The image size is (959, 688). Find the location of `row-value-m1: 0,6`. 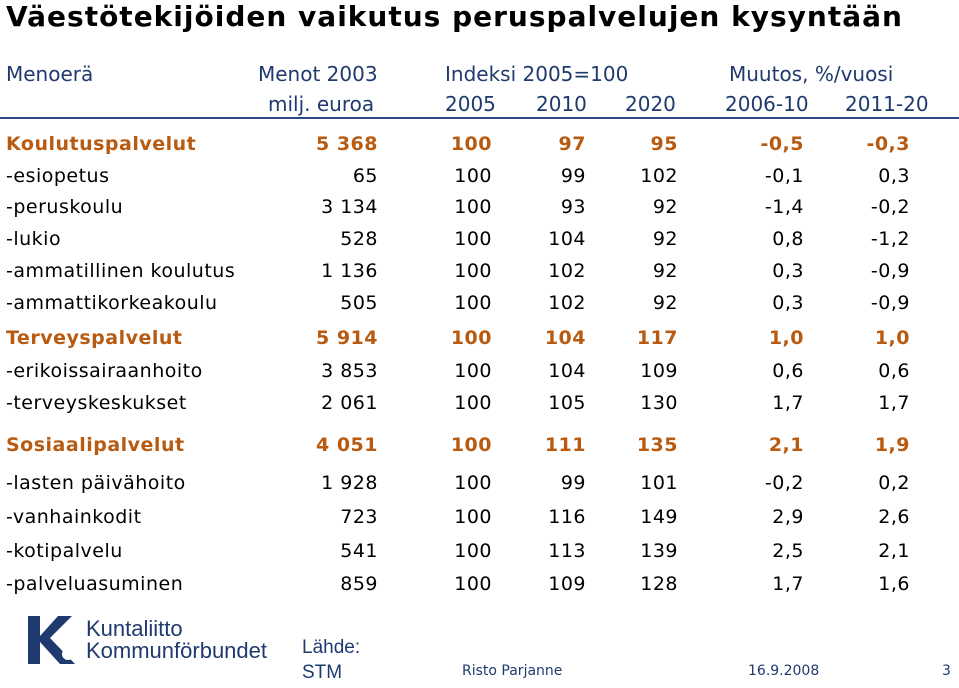

row-value-m1: 0,6 is located at coordinates (788, 371).